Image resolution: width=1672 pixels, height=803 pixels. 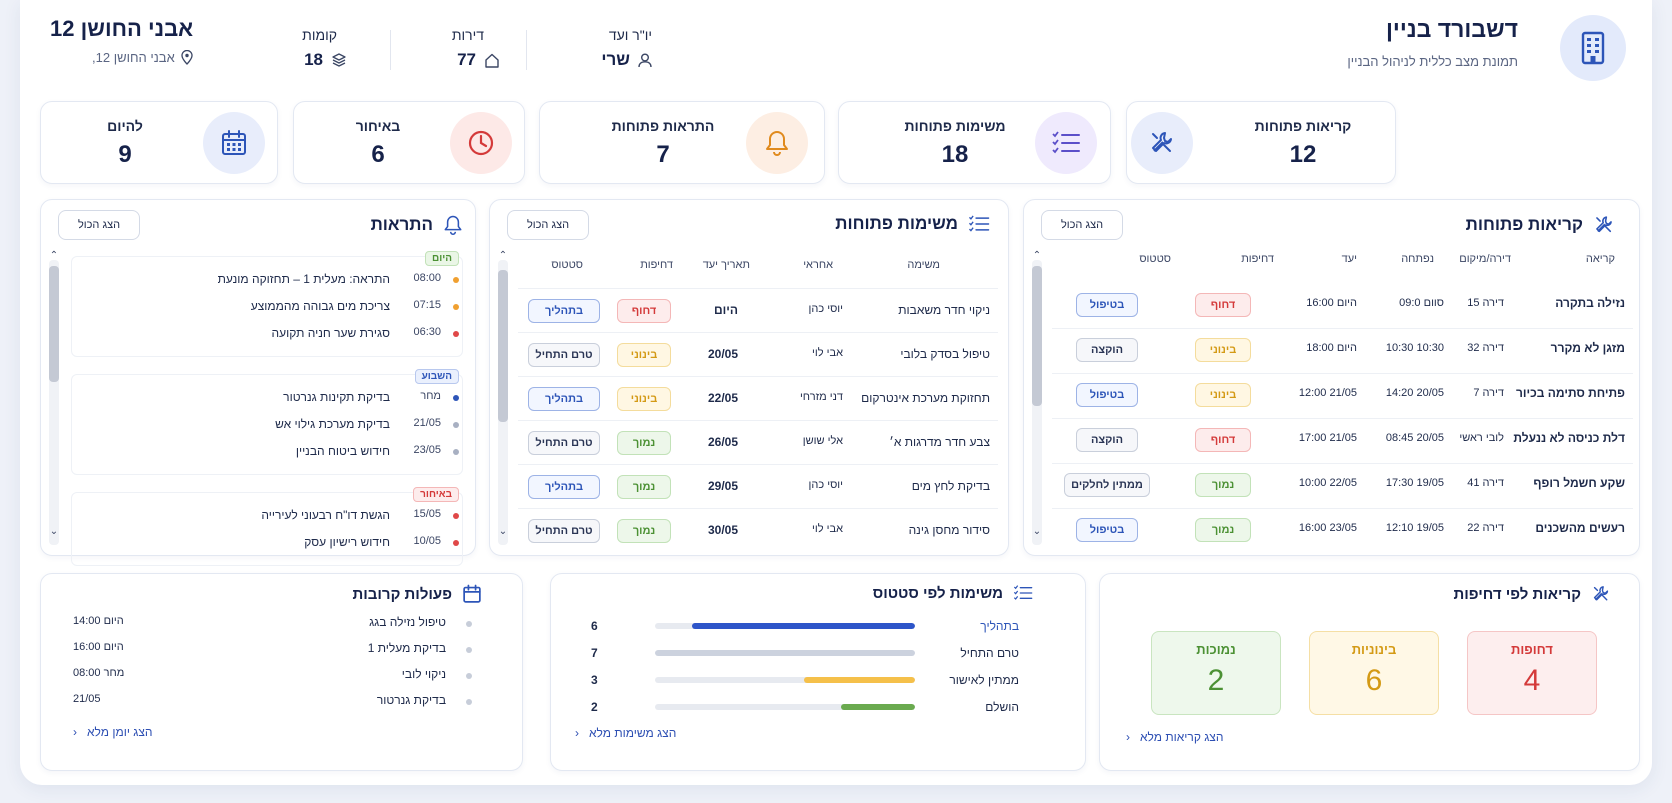 I want to click on tasks-show-all-button: הצג הכול, so click(x=548, y=225).